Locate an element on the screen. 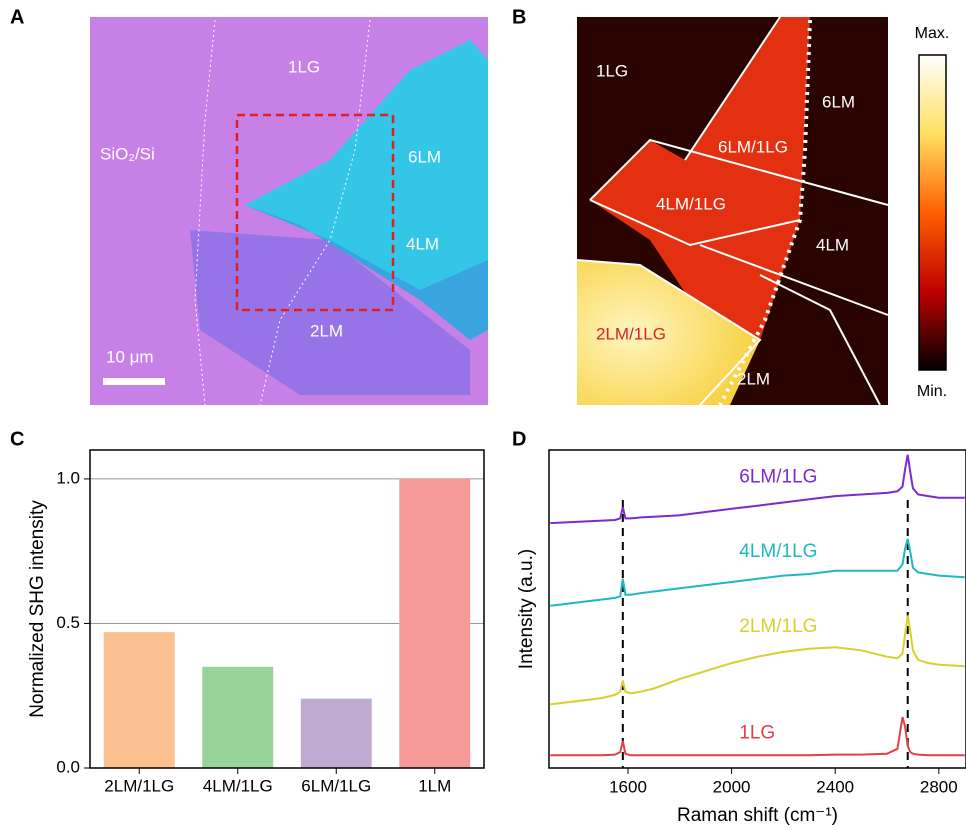  y-tick-label: 0.0 is located at coordinates (68, 766).